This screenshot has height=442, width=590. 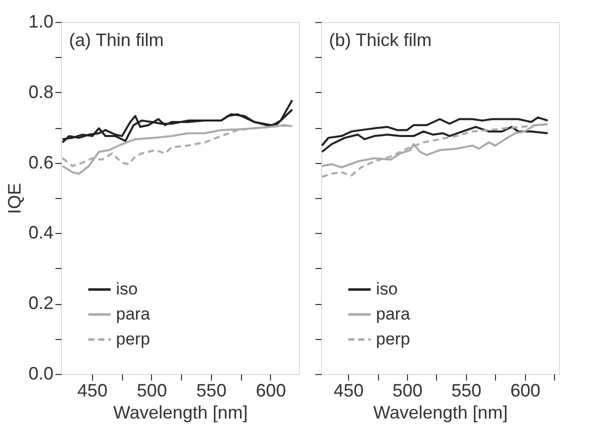 I want to click on y-tick-label: 1.0, so click(x=41, y=22).